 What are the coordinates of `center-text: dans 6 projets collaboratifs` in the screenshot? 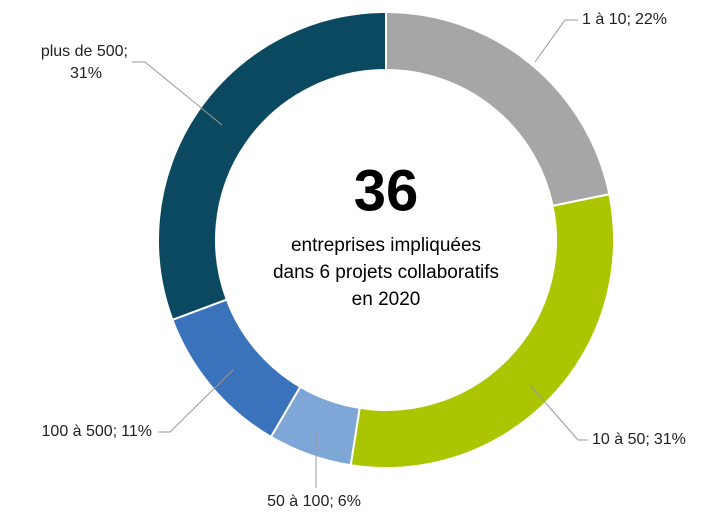 It's located at (386, 272).